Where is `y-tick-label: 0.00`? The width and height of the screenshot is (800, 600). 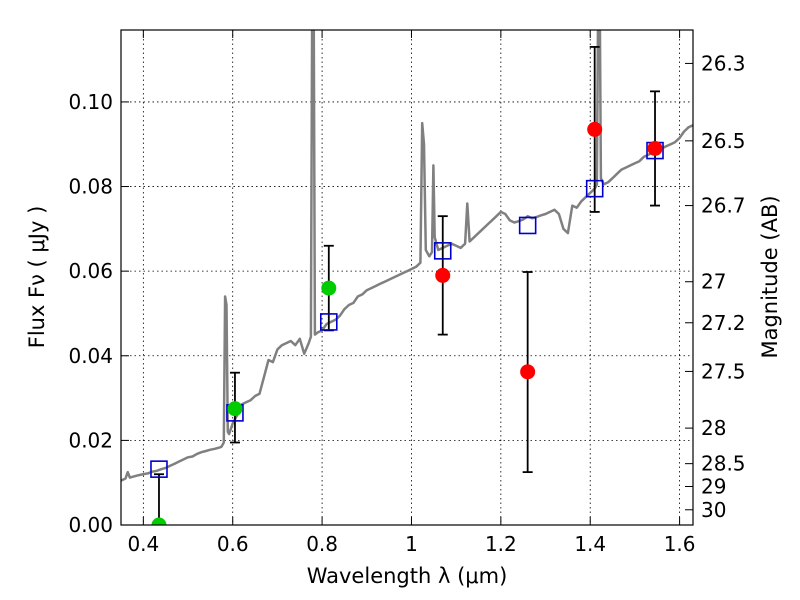
y-tick-label: 0.00 is located at coordinates (90, 525).